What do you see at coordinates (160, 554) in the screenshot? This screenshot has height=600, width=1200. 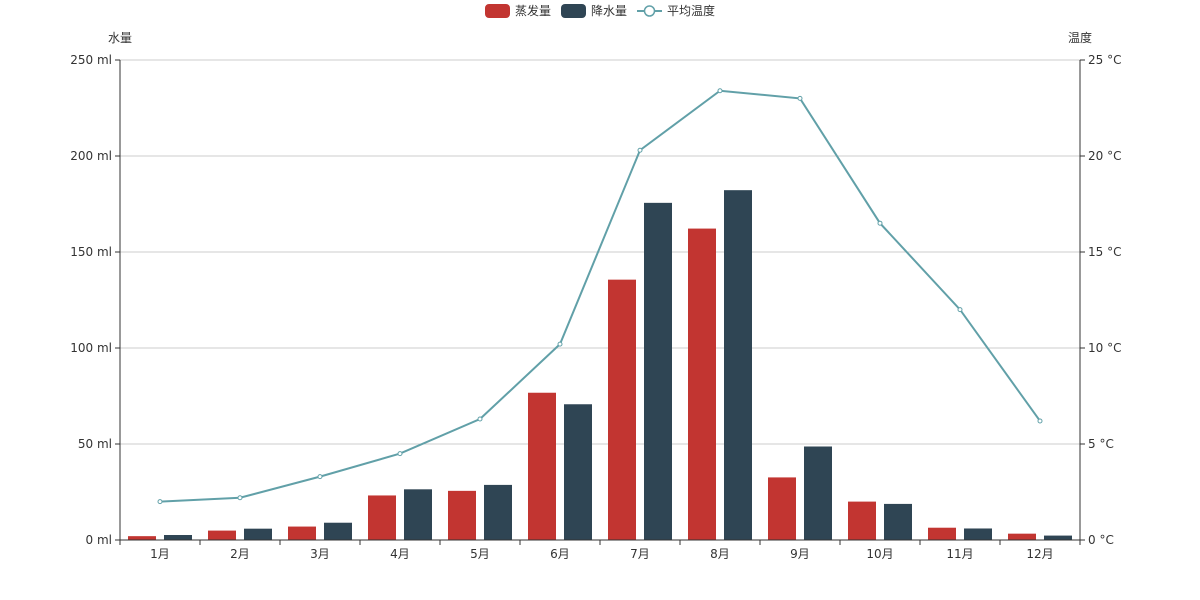 I see `x-tick-label: 1月` at bounding box center [160, 554].